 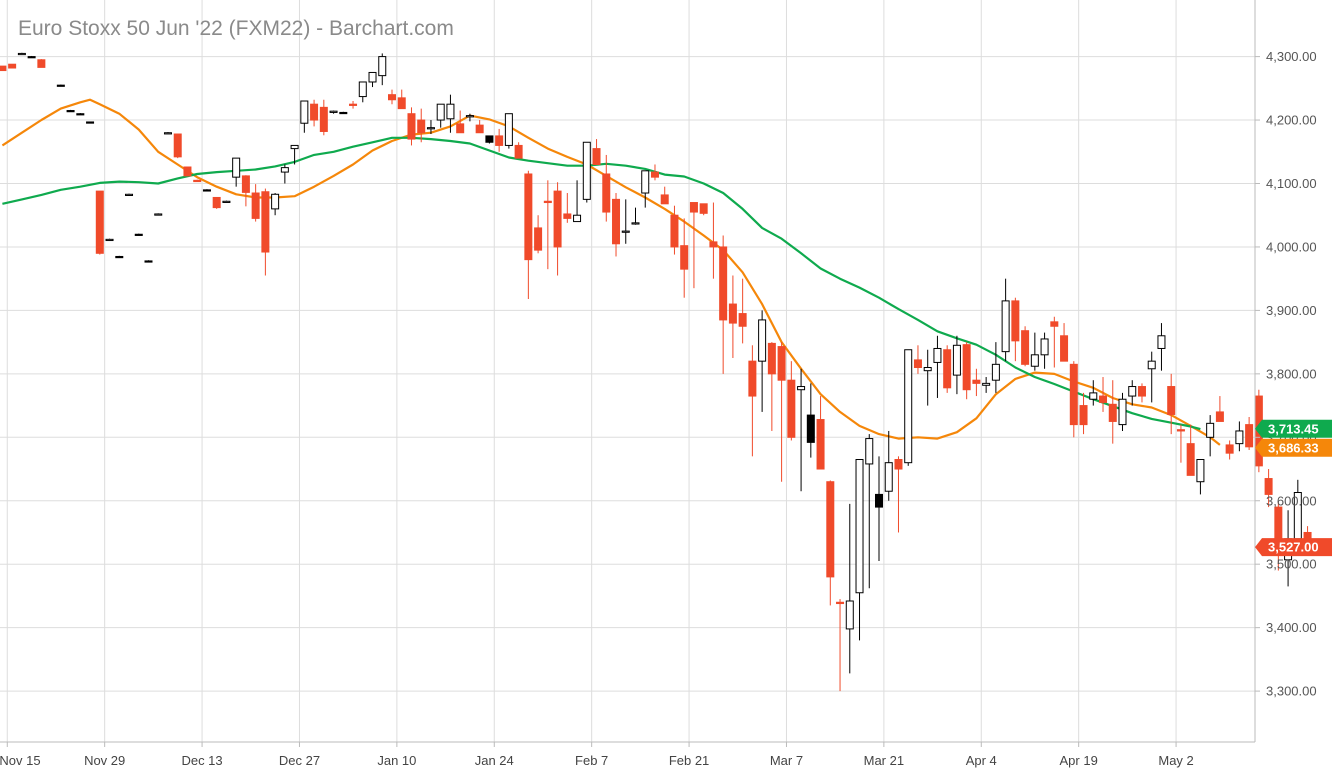 I want to click on price-tags: 3,713.45 3,686.33 3,527.00, so click(x=1293, y=488).